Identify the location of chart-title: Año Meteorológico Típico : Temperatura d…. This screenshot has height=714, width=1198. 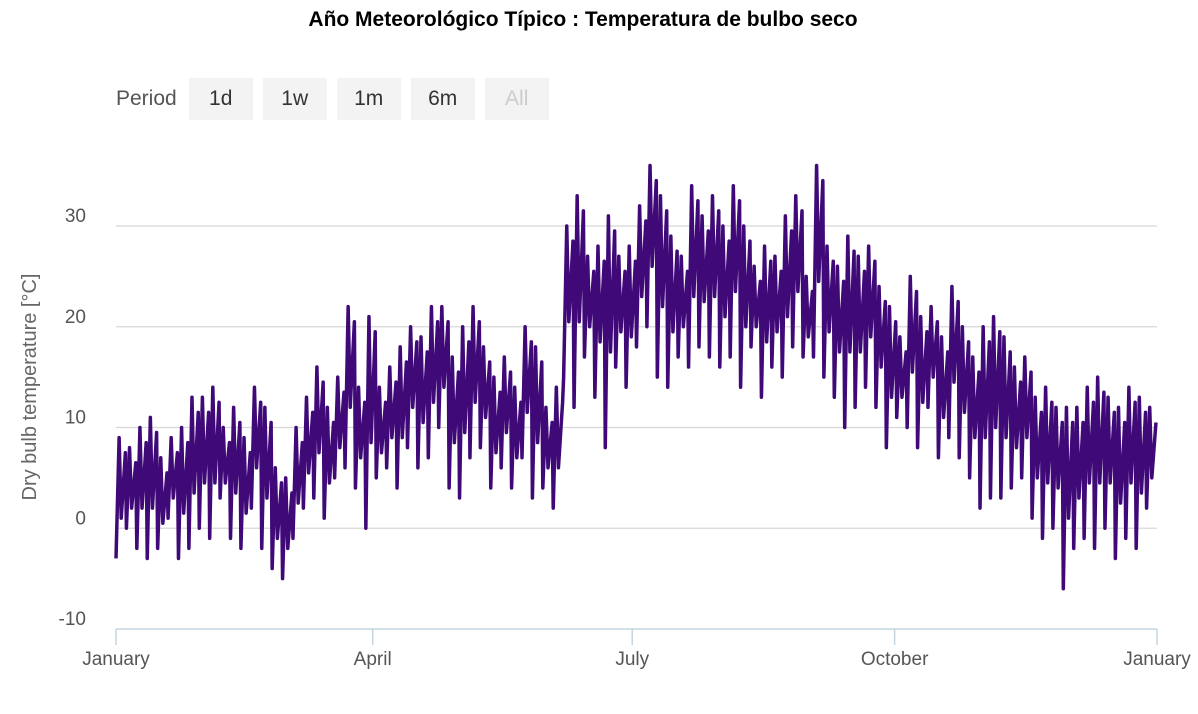
(583, 19).